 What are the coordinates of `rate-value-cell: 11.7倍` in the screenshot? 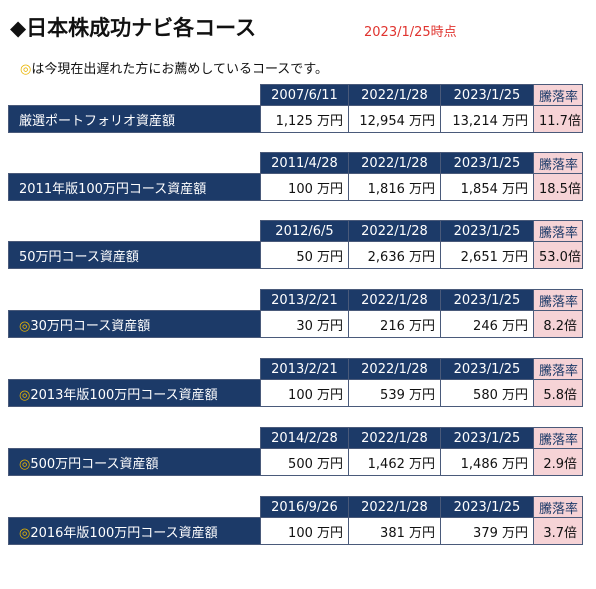 It's located at (558, 119).